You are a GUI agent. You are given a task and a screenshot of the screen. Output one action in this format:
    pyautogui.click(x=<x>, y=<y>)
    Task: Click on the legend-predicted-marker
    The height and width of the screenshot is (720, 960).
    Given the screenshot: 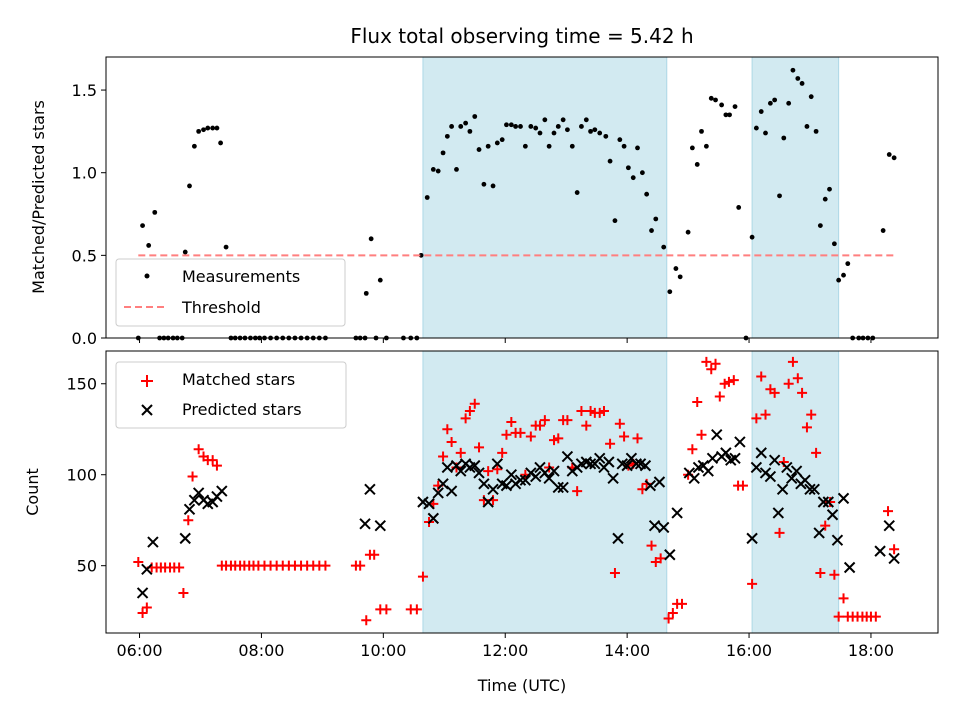 What is the action you would take?
    pyautogui.click(x=147, y=410)
    